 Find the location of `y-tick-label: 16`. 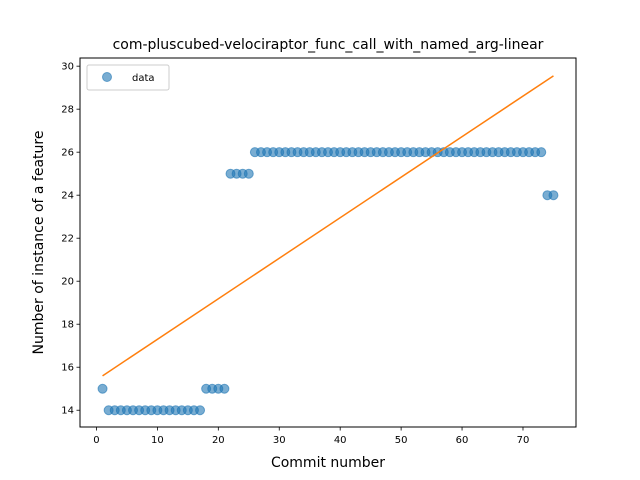

y-tick-label: 16 is located at coordinates (67, 368).